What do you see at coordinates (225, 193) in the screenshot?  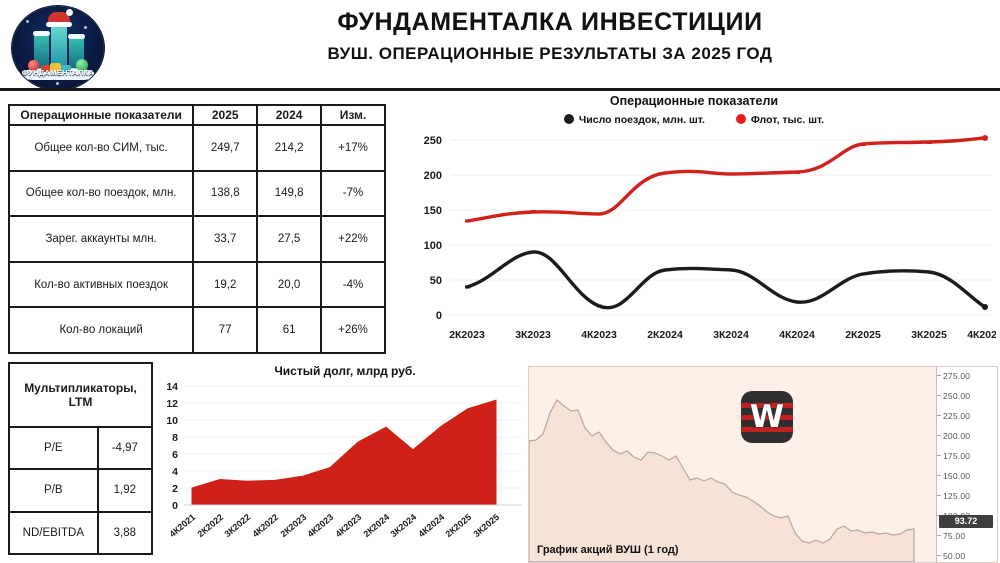 I see `cell-2025: 138,8` at bounding box center [225, 193].